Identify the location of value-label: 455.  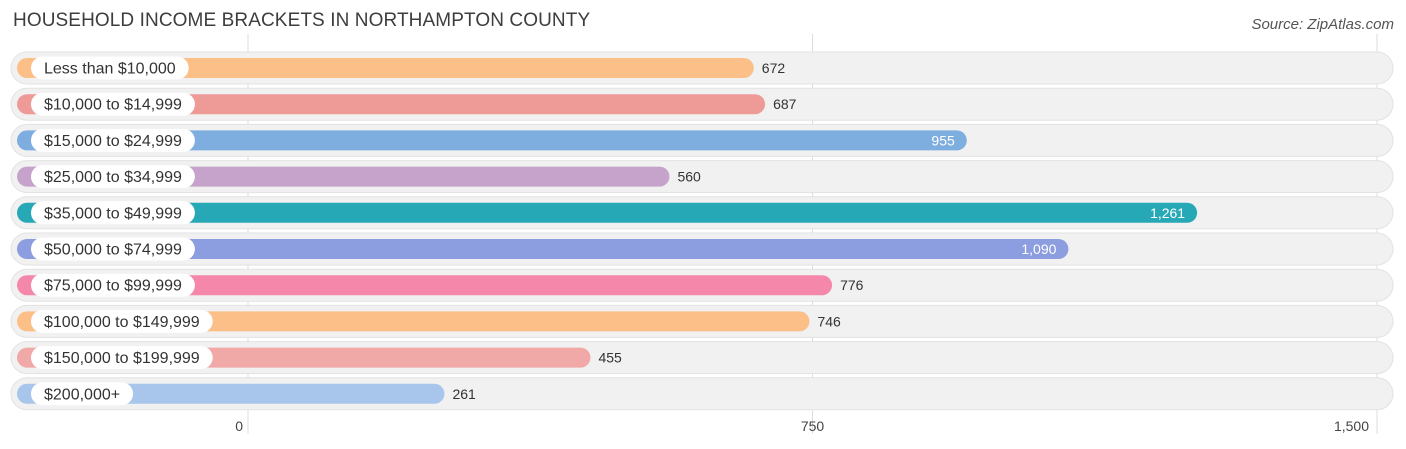
(610, 358).